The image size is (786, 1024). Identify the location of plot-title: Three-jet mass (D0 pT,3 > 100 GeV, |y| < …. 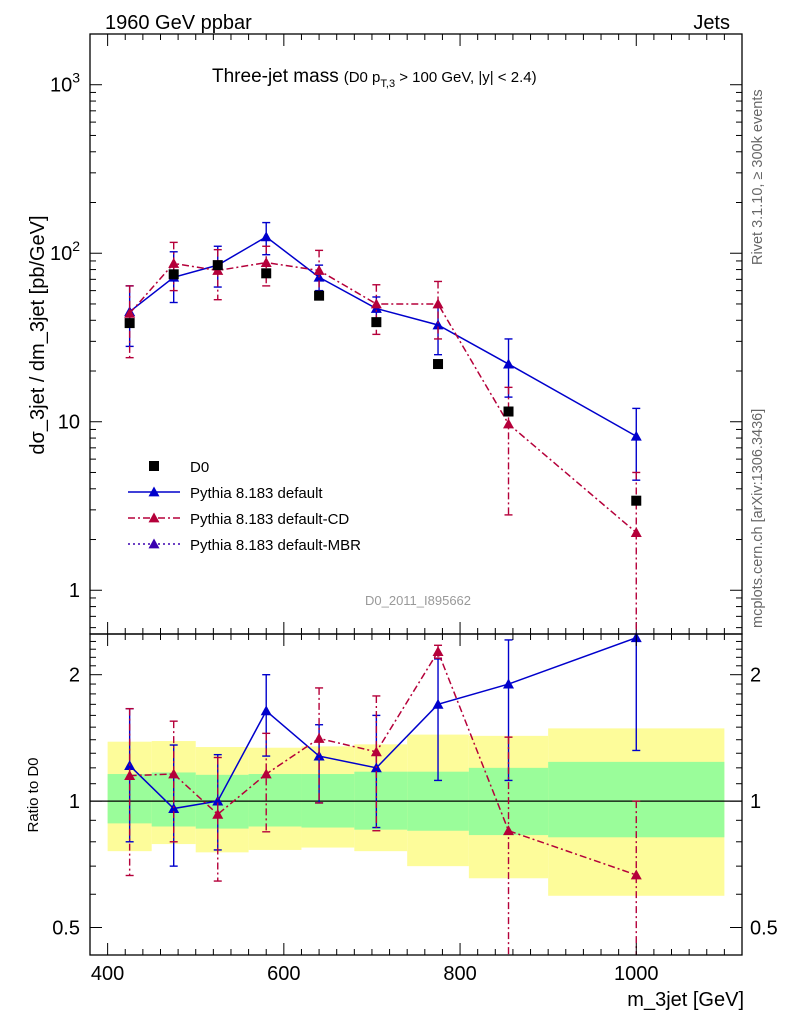
(374, 78).